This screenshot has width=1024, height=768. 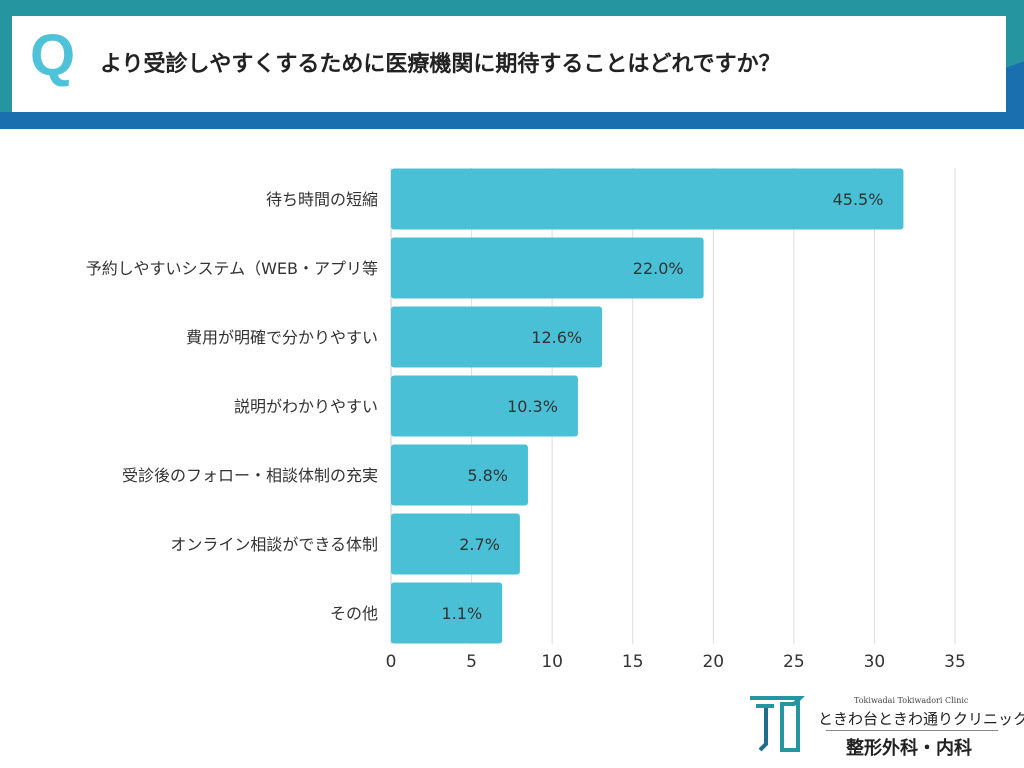 What do you see at coordinates (921, 719) in the screenshot?
I see `logo-japanese: ときわ台ときわ通りクリニック` at bounding box center [921, 719].